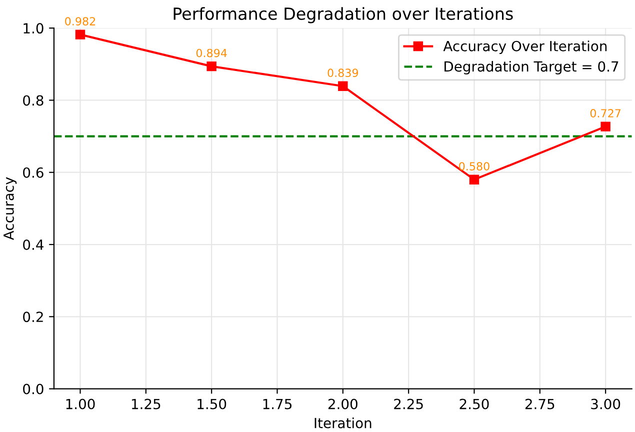 The image size is (635, 432). What do you see at coordinates (80, 21) in the screenshot?
I see `data-label: 0.982` at bounding box center [80, 21].